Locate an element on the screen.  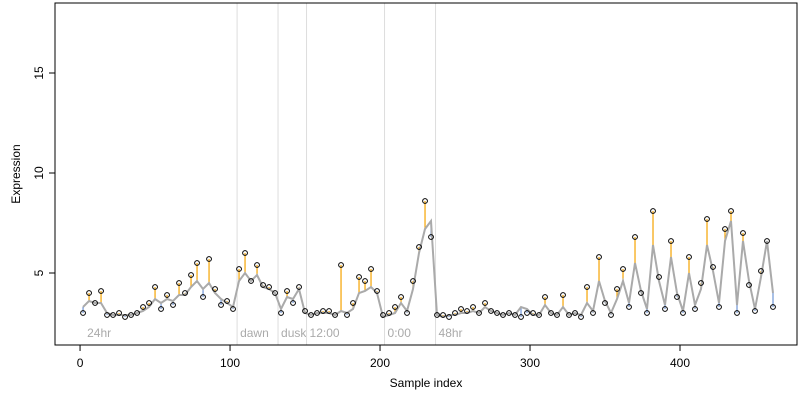
y-axis-label: Expression is located at coordinates (16, 173).